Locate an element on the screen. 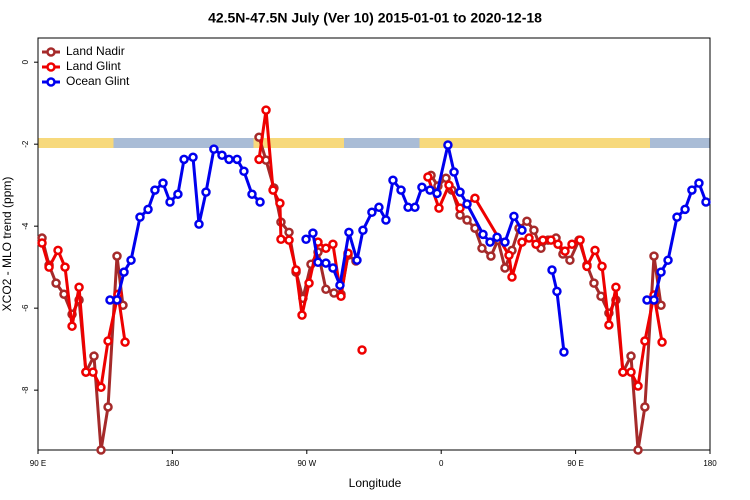  x-tick-label: 90 W is located at coordinates (306, 463).